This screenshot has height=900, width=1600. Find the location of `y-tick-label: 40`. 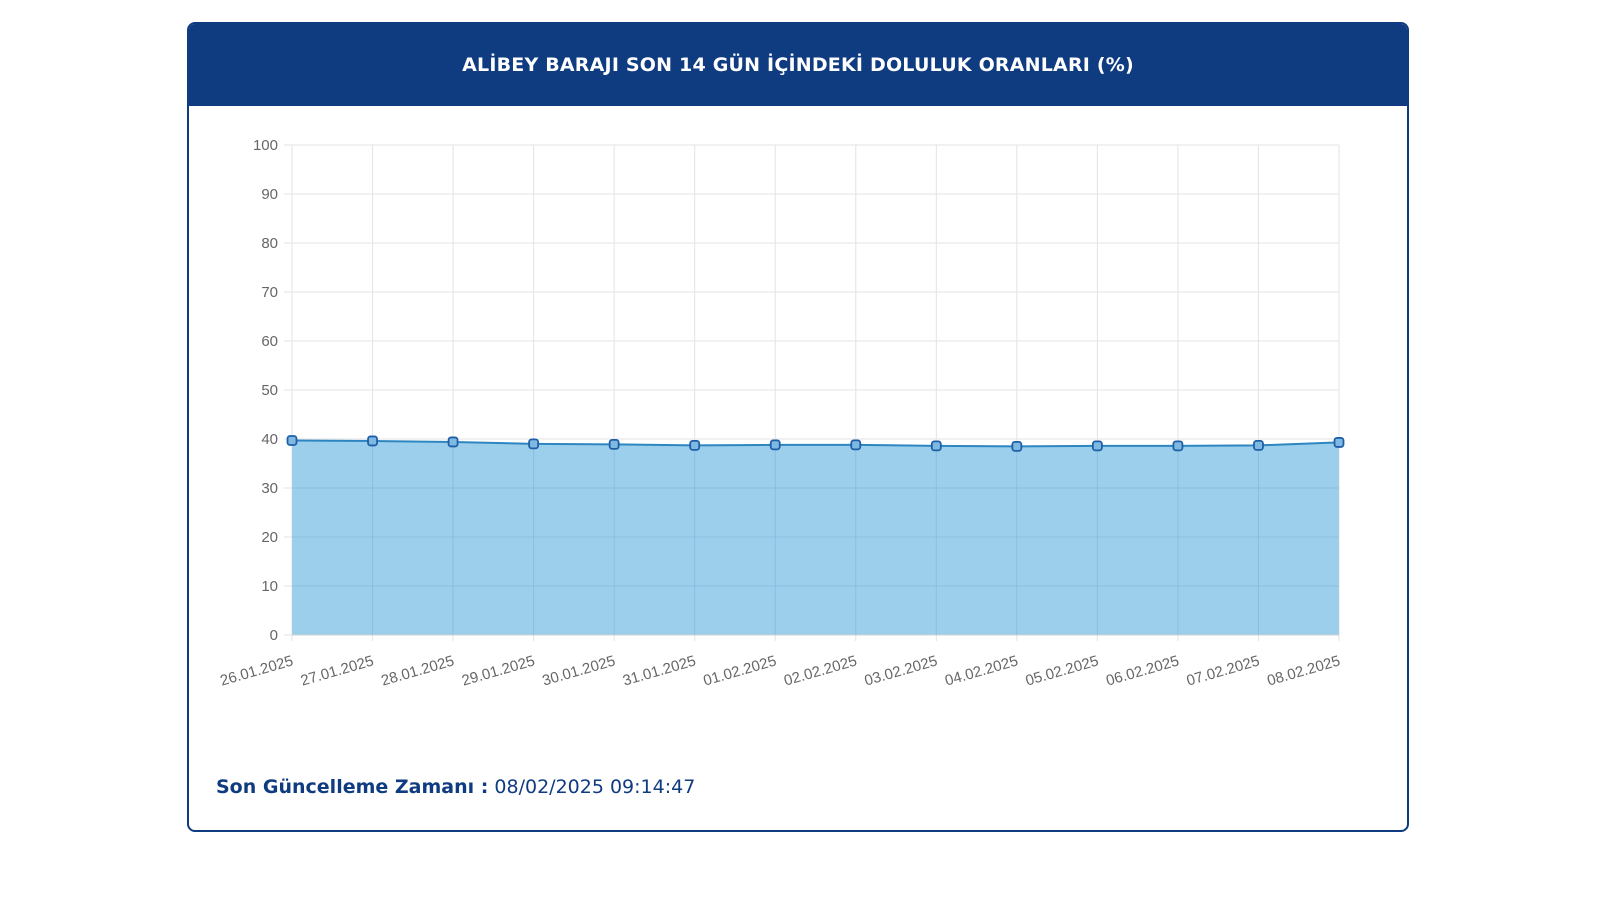

y-tick-label: 40 is located at coordinates (269, 439).